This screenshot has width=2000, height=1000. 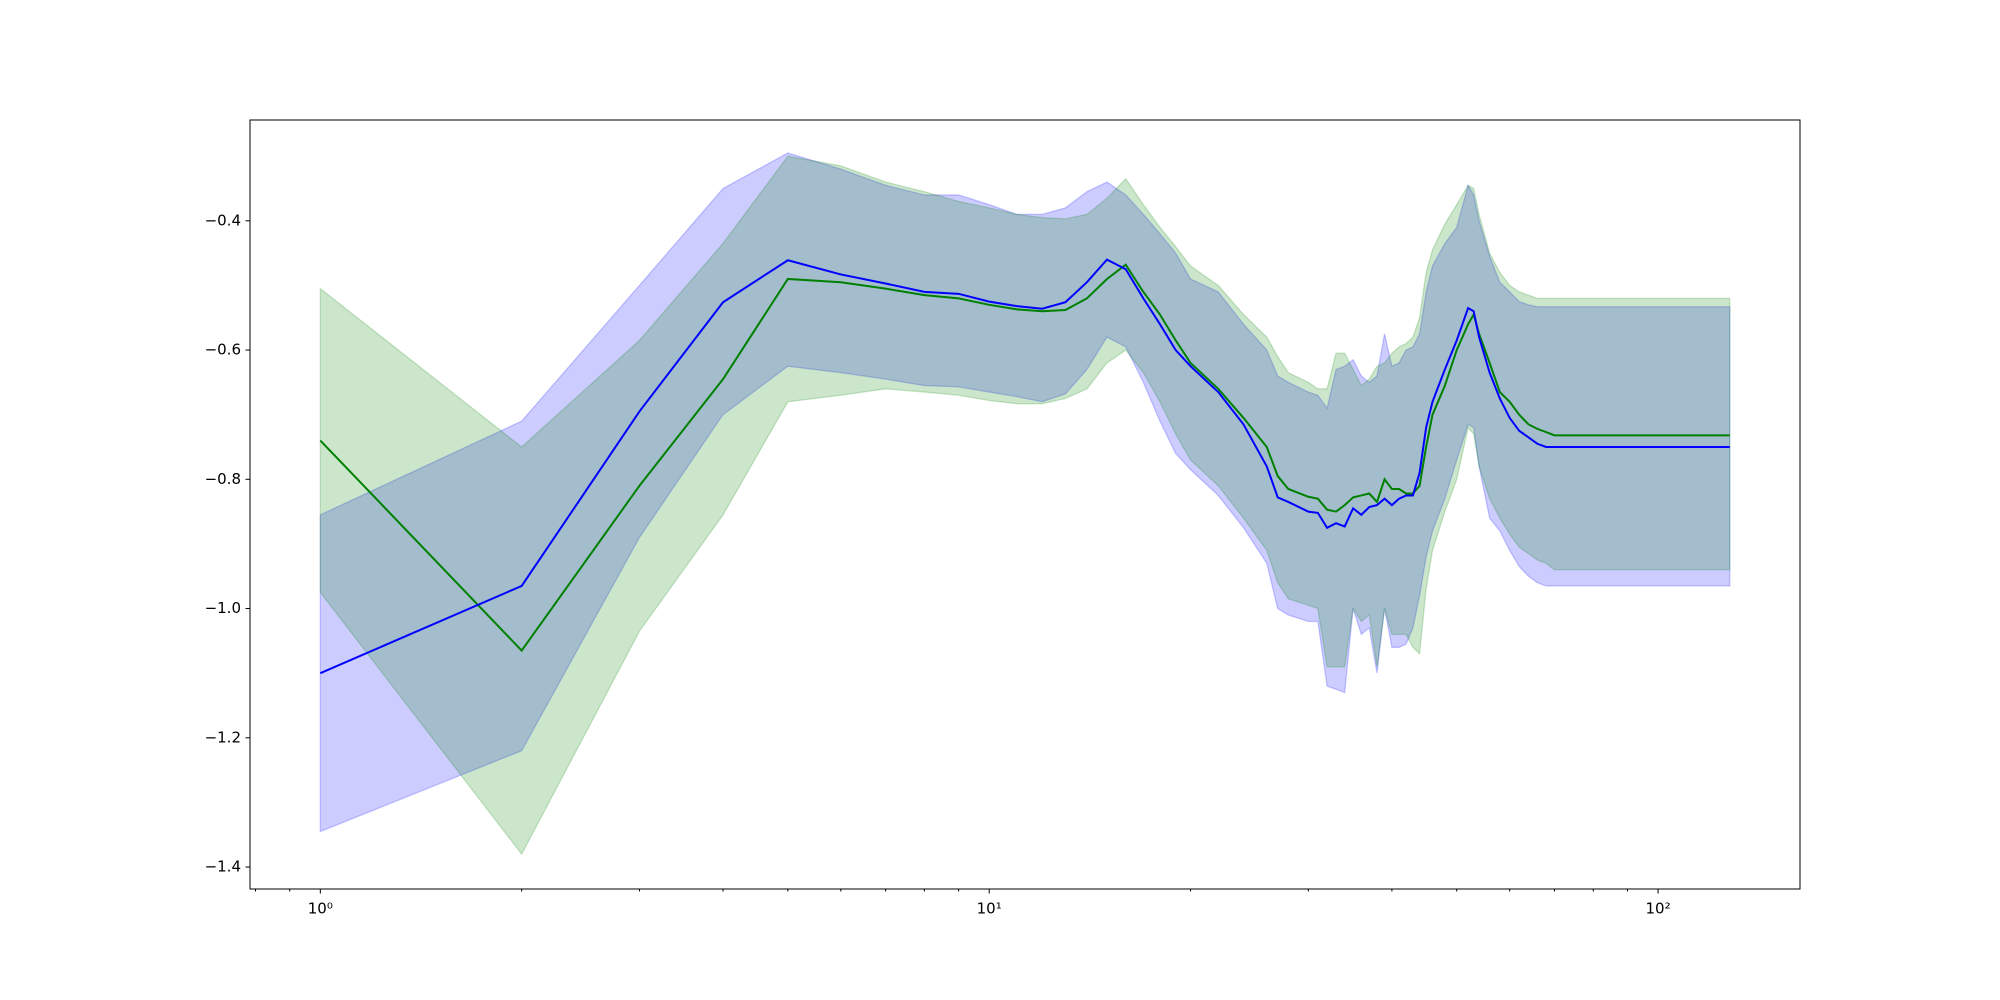 What do you see at coordinates (223, 350) in the screenshot?
I see `y-tick-label: −0.6` at bounding box center [223, 350].